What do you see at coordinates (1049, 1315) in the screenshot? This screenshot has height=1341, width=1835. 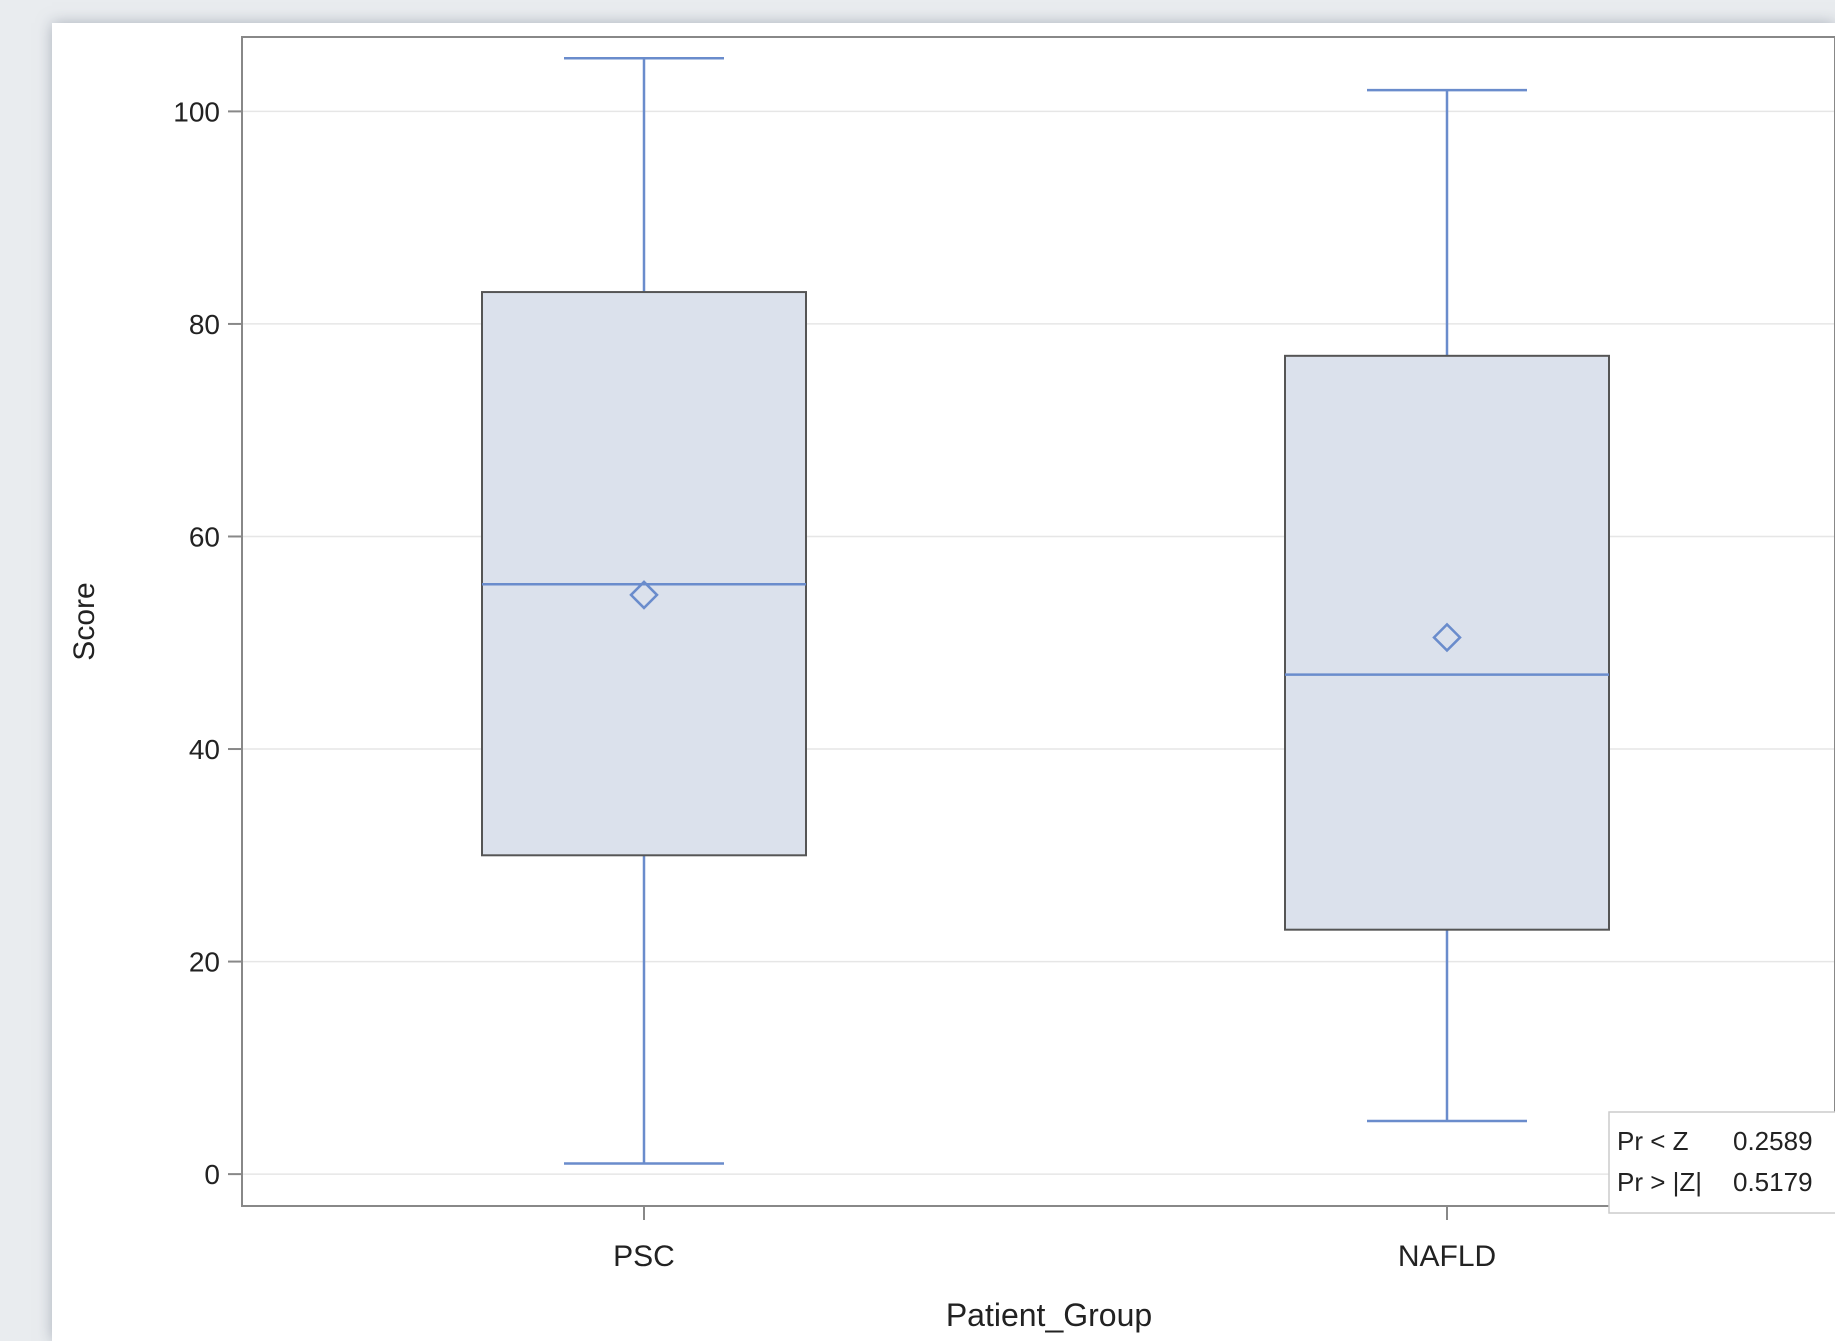 I see `x-axis-label: Patient_Group` at bounding box center [1049, 1315].